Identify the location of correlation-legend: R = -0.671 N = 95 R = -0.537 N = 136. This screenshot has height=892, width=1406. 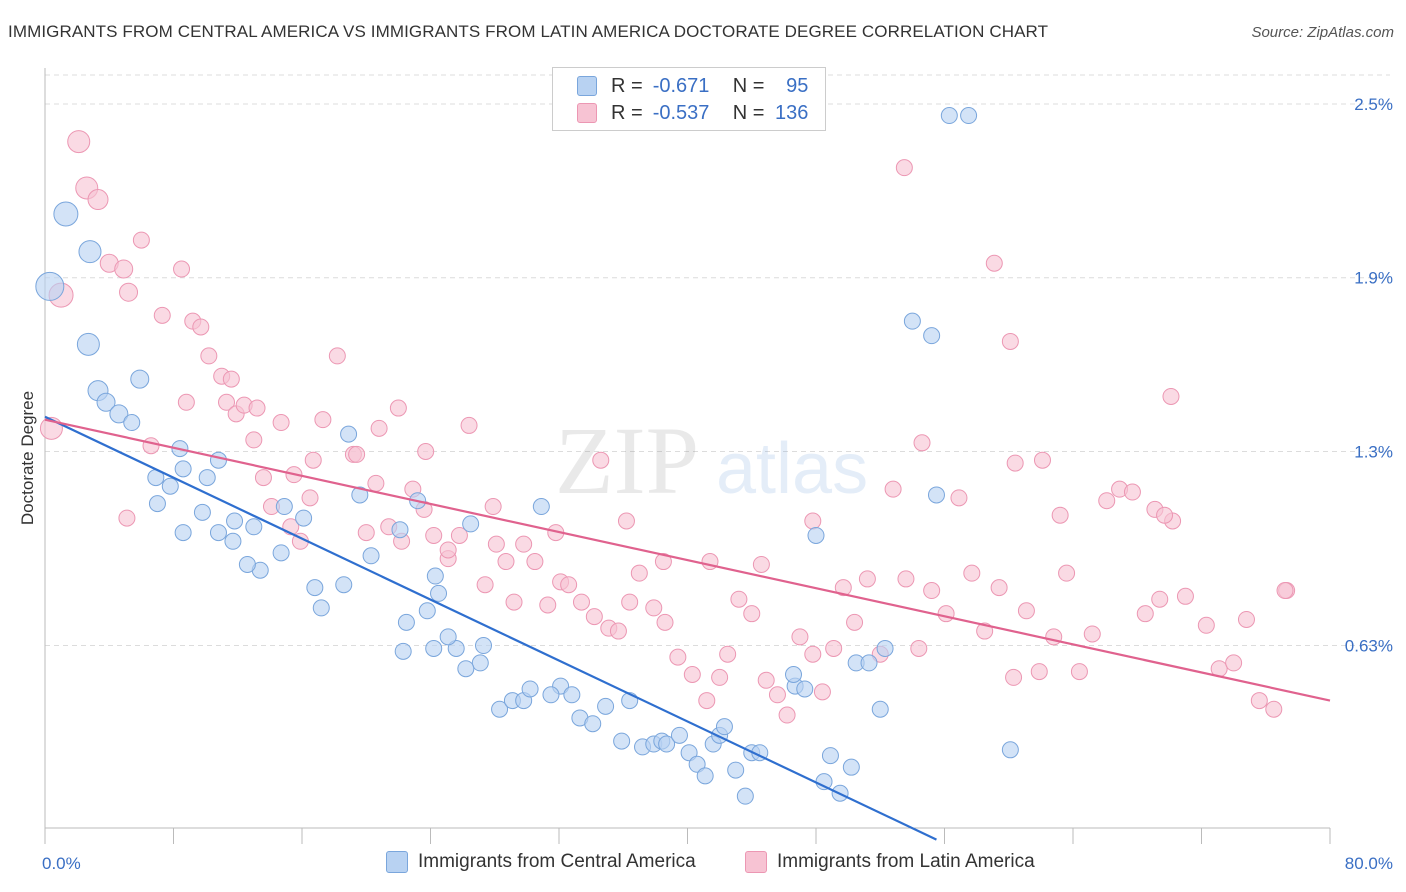
(689, 99).